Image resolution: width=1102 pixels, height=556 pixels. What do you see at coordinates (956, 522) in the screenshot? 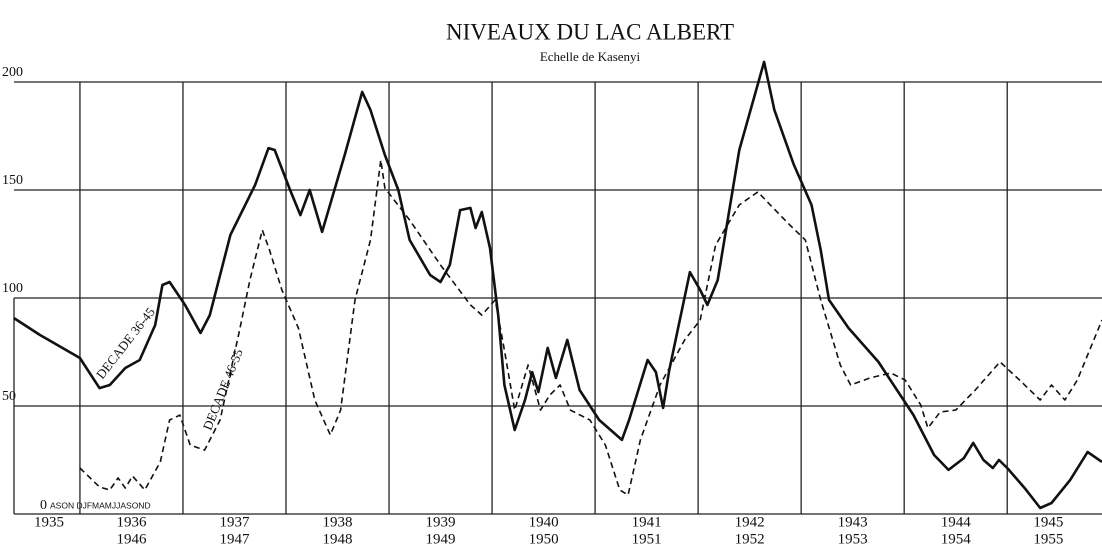
I see `x-tick-label: 1944` at bounding box center [956, 522].